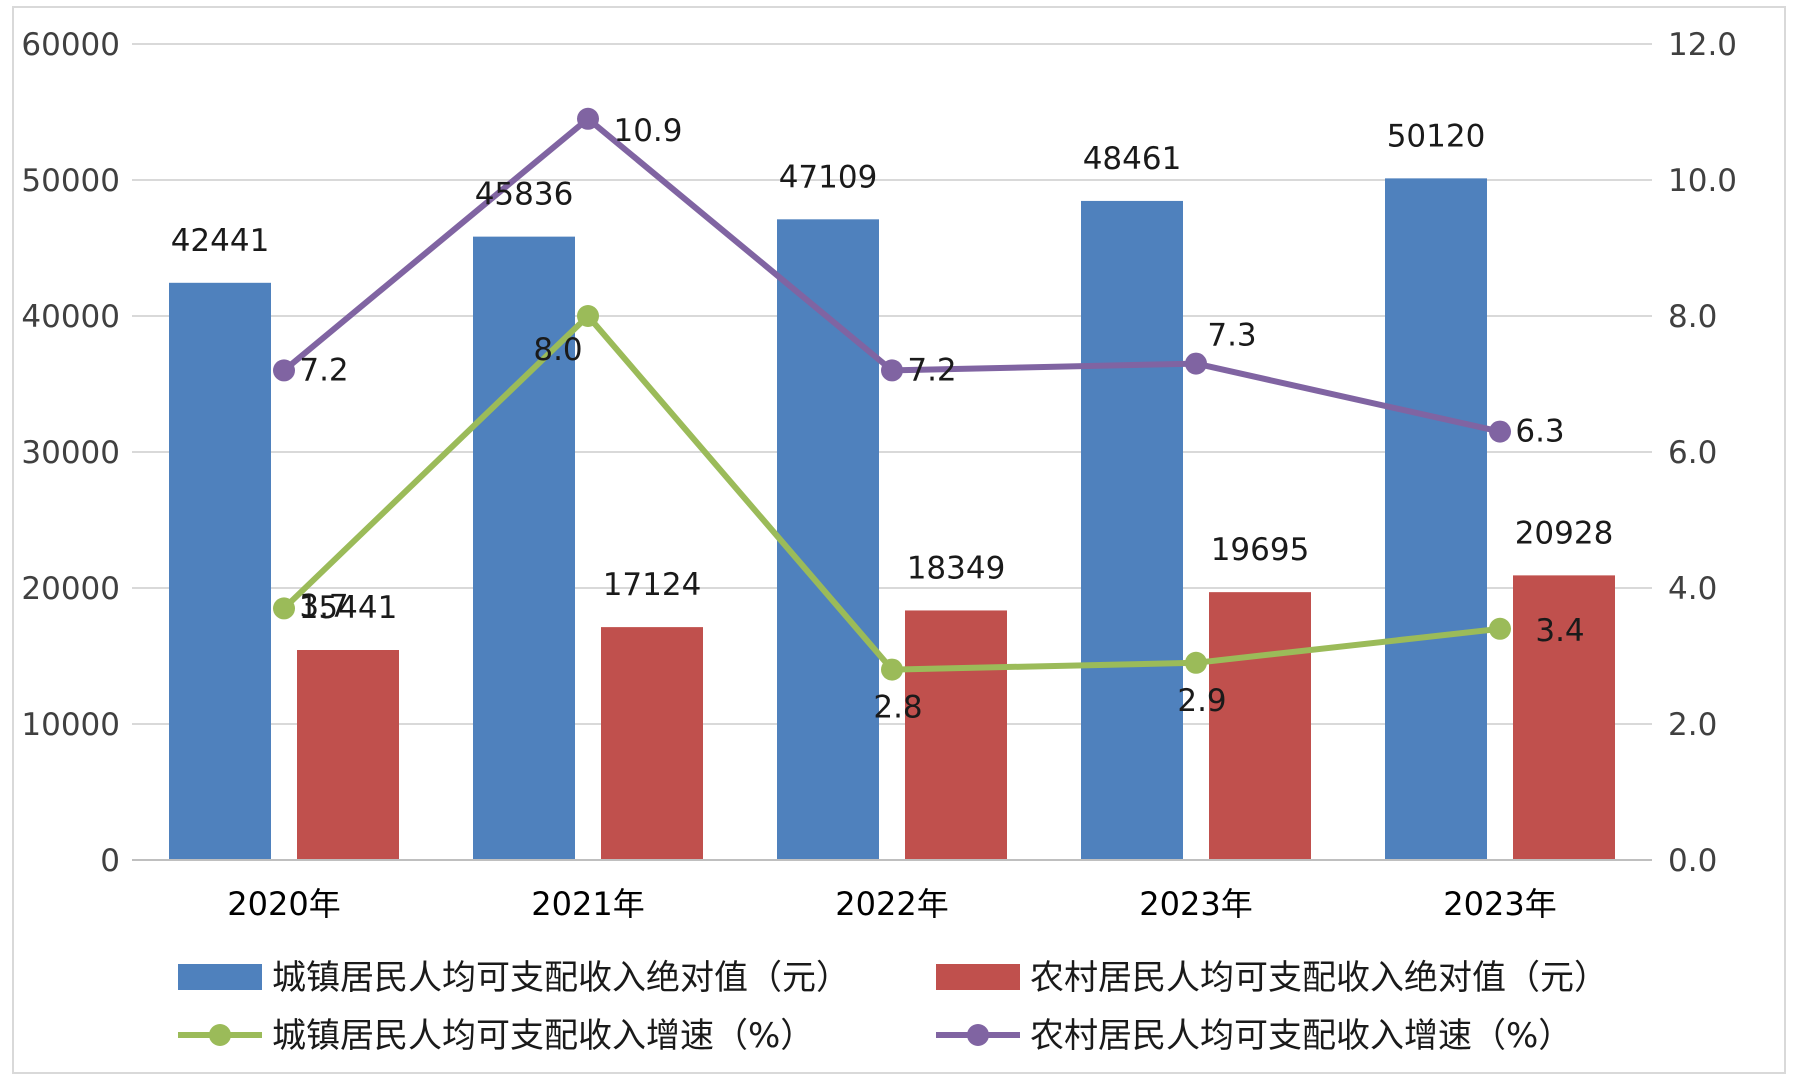  What do you see at coordinates (283, 904) in the screenshot?
I see `x-tick-label: 2020年` at bounding box center [283, 904].